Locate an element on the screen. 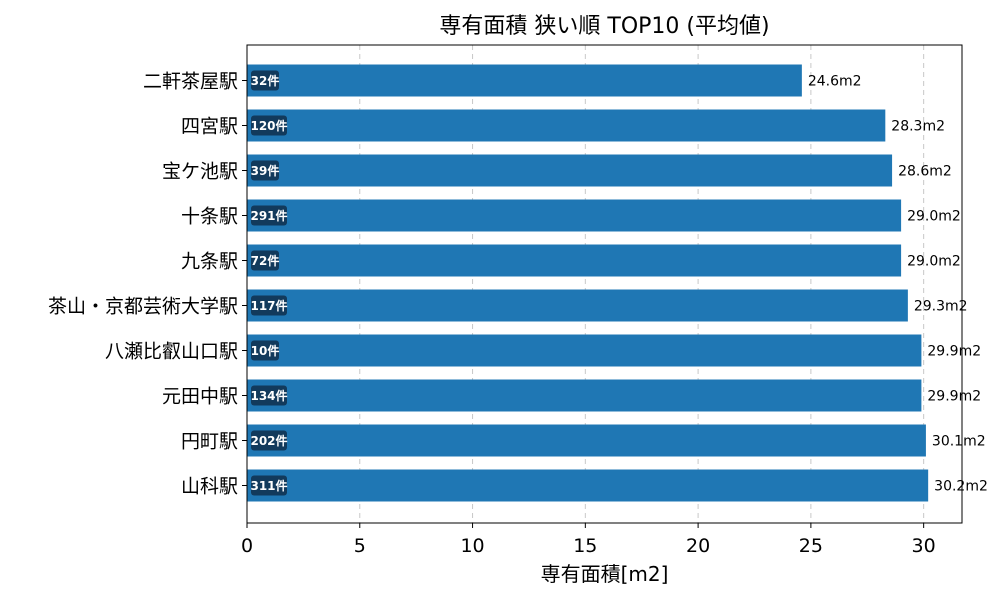 The height and width of the screenshot is (600, 1000). x-tick-label: 5 is located at coordinates (360, 546).